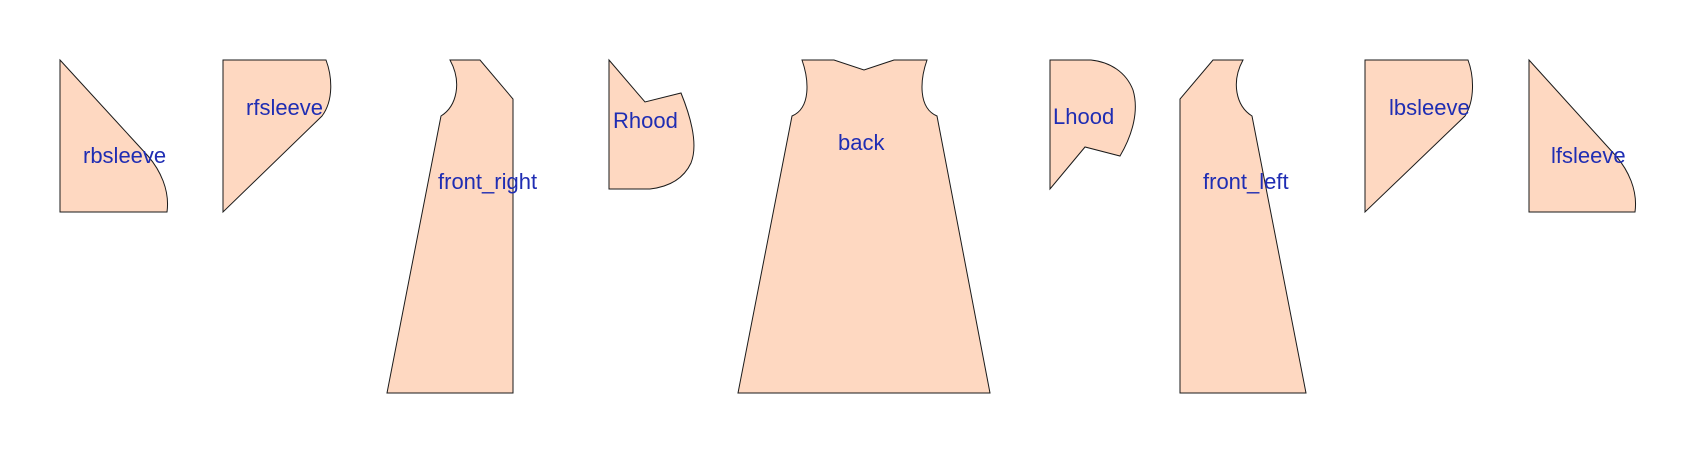 The image size is (1690, 453). What do you see at coordinates (645, 120) in the screenshot?
I see `piece-rhood-label: Rhood` at bounding box center [645, 120].